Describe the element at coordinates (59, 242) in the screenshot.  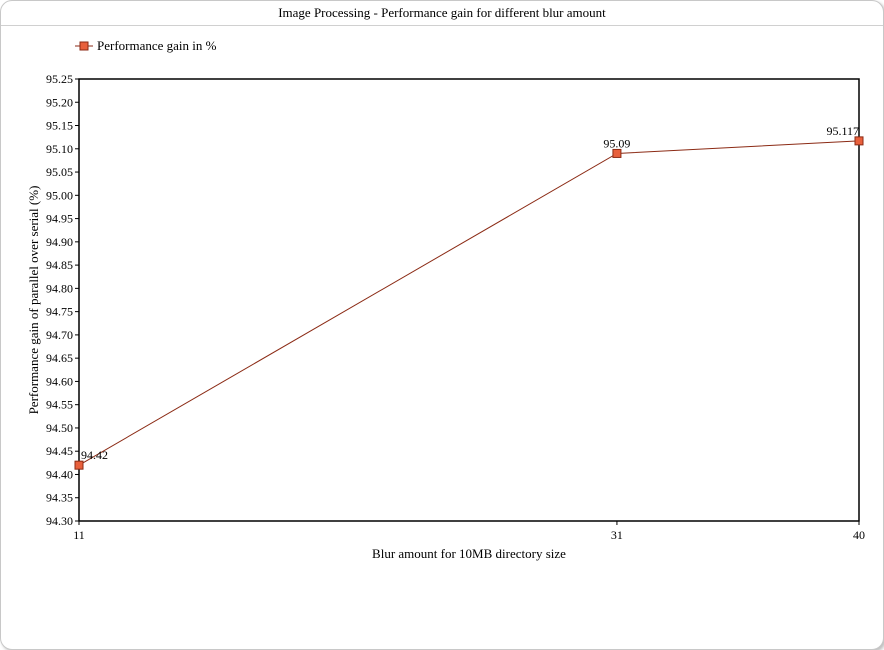
I see `y-tick-label: 94.90` at that location.